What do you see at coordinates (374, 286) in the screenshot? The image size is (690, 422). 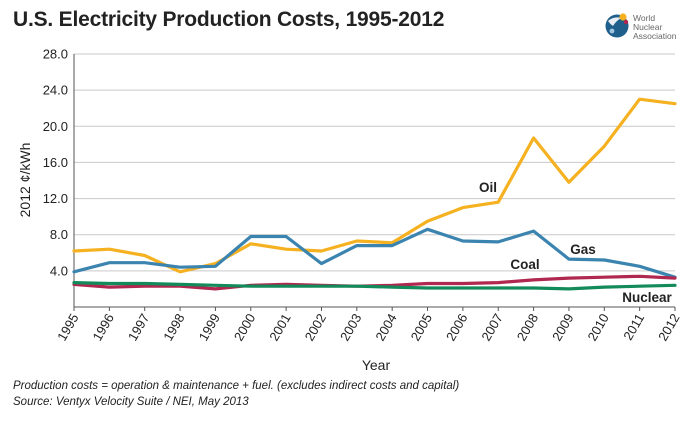 I see `series-line-nuclear` at bounding box center [374, 286].